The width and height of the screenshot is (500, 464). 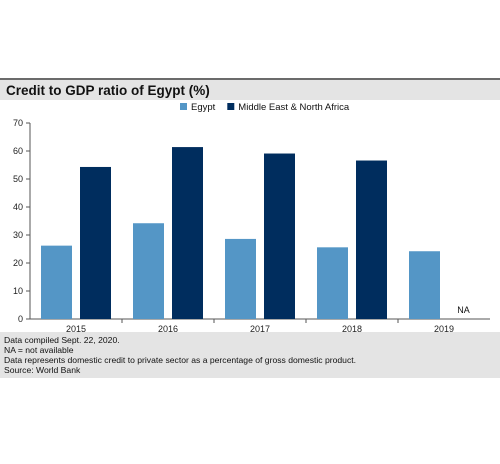 What do you see at coordinates (352, 328) in the screenshot?
I see `x-tick-label: 2018` at bounding box center [352, 328].